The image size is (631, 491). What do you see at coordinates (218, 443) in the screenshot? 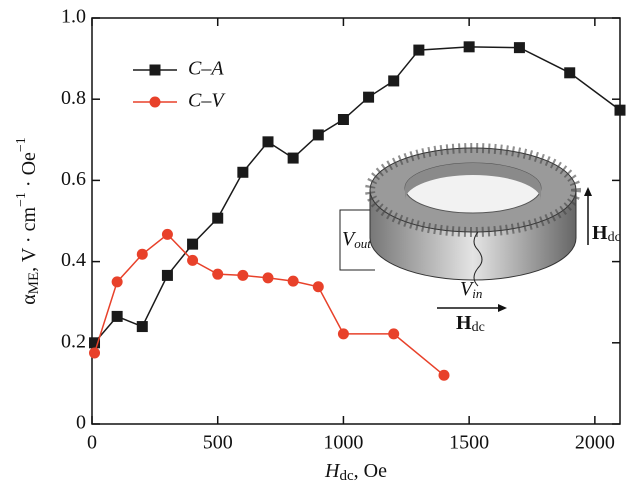
I see `x-tick-label: 500` at bounding box center [218, 443].